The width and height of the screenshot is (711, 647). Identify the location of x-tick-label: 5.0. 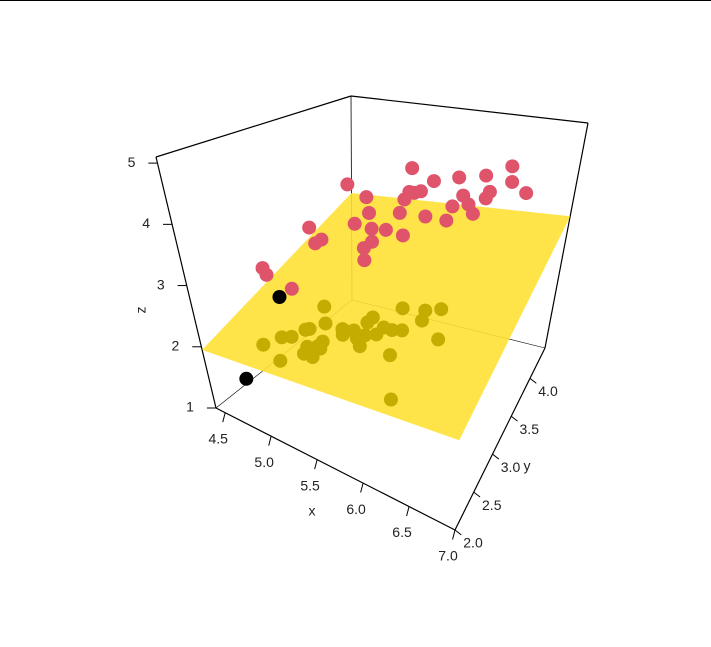
(264, 462).